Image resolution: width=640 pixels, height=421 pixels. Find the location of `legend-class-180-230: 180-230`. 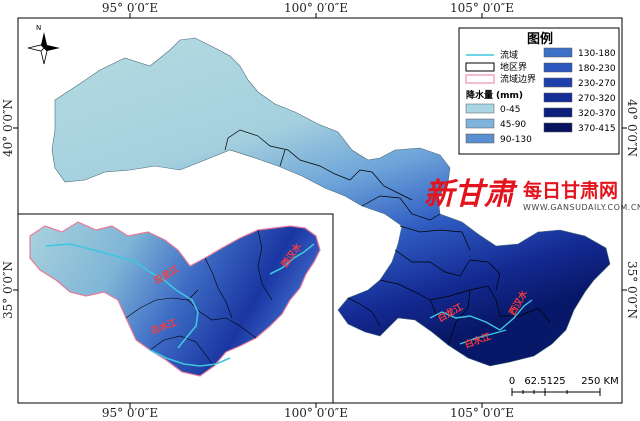

legend-class-180-230: 180-230 is located at coordinates (597, 69).